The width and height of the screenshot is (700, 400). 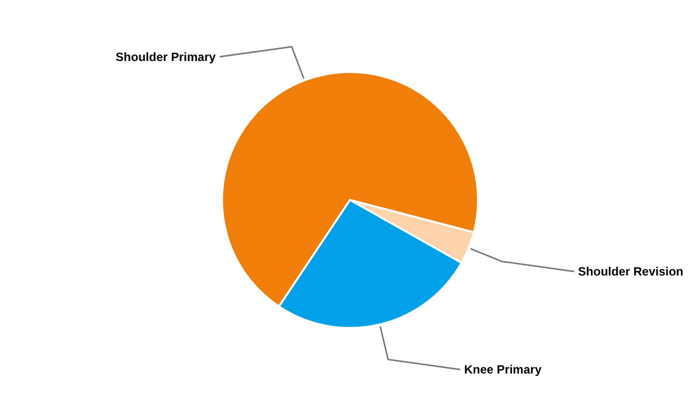 What do you see at coordinates (166, 57) in the screenshot?
I see `slice-label: Shoulder Primary` at bounding box center [166, 57].